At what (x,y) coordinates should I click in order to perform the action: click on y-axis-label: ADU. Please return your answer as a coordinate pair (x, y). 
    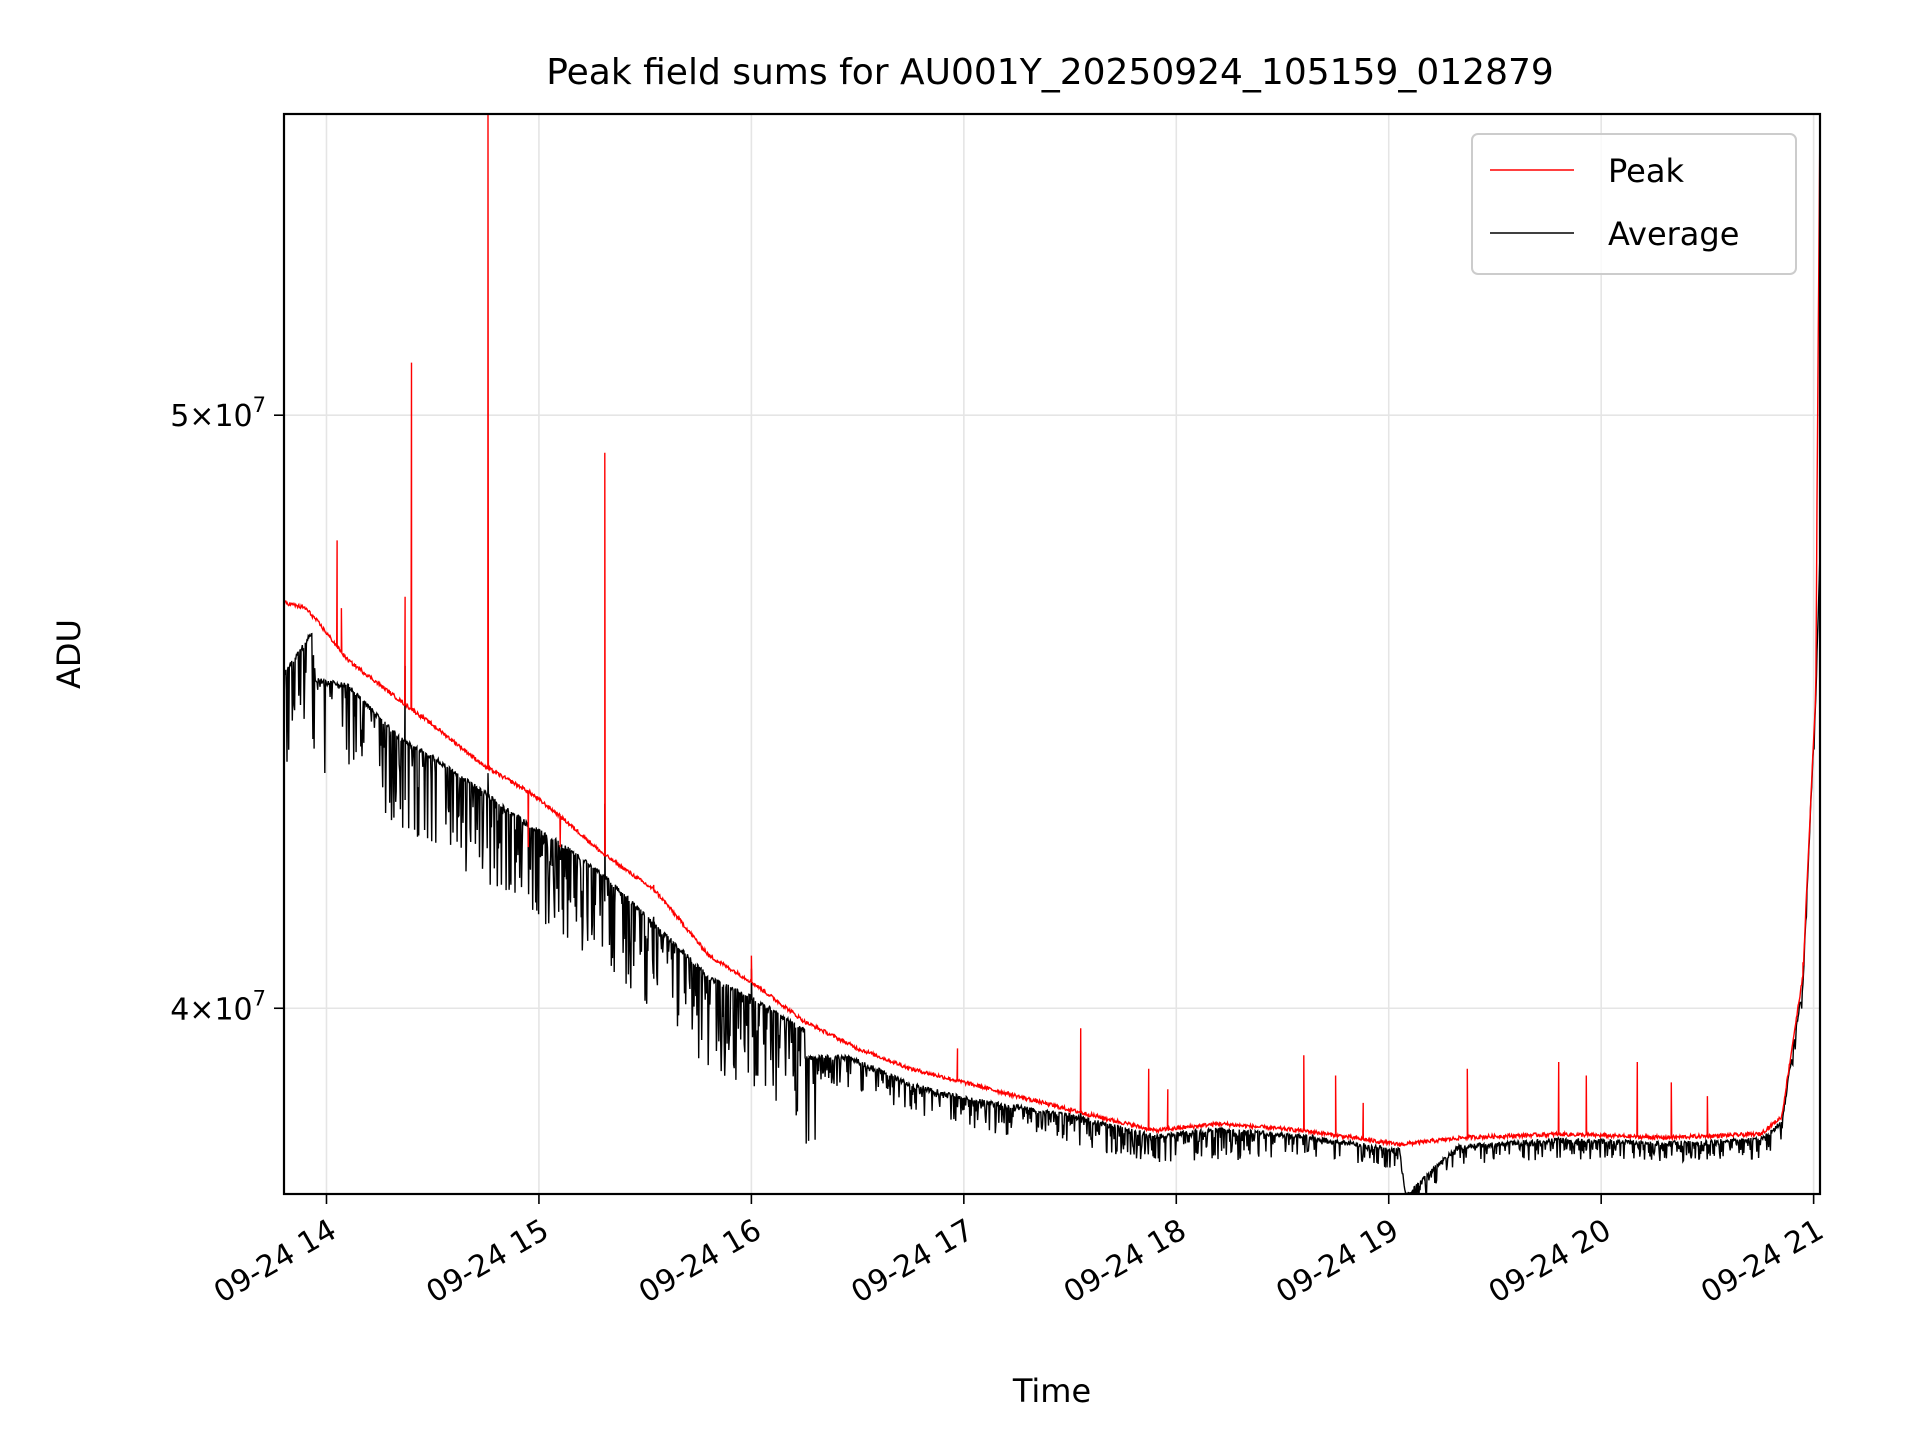
    Looking at the image, I should click on (69, 654).